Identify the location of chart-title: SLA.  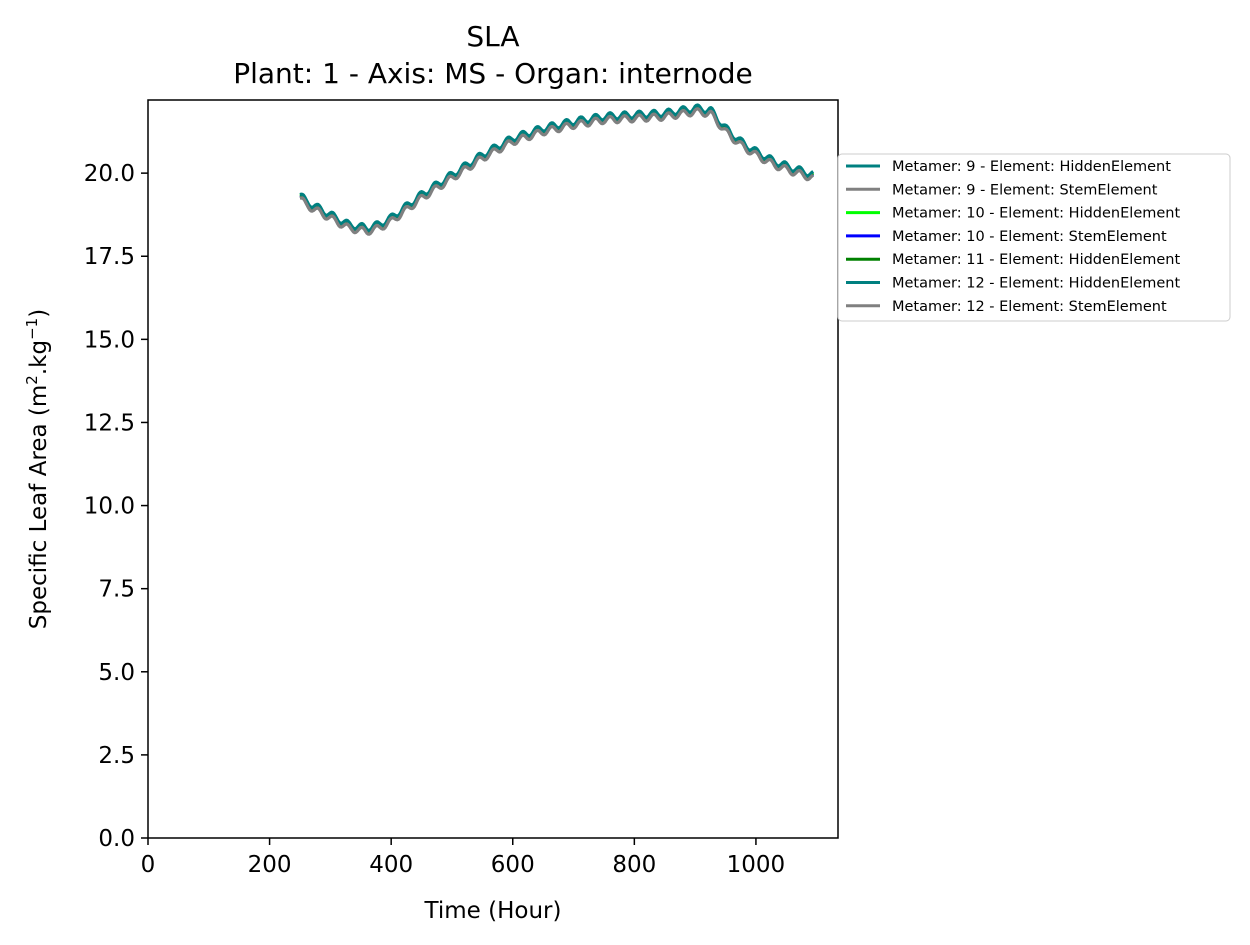
(492, 36).